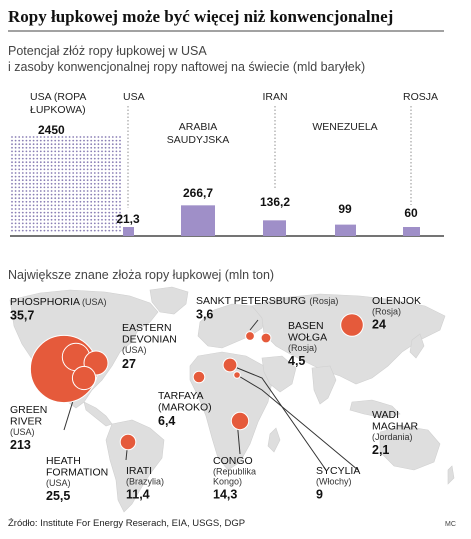 The width and height of the screenshot is (471, 539). I want to click on bar-arabia-saudyjska, so click(198, 220).